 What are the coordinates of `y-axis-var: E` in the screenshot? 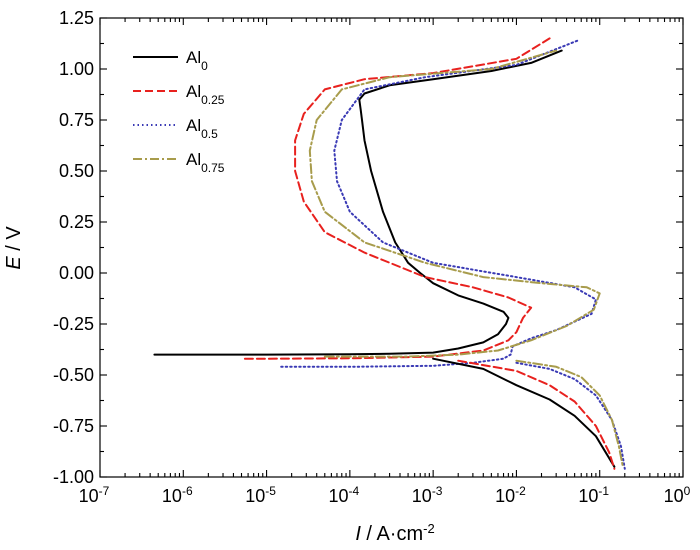 It's located at (14, 263).